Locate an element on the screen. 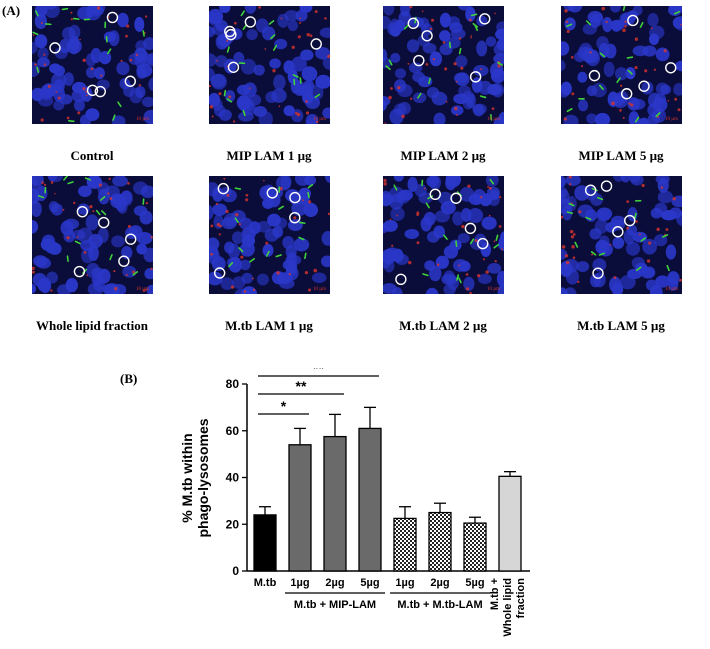  micrograph-8: 10 µm is located at coordinates (621, 235).